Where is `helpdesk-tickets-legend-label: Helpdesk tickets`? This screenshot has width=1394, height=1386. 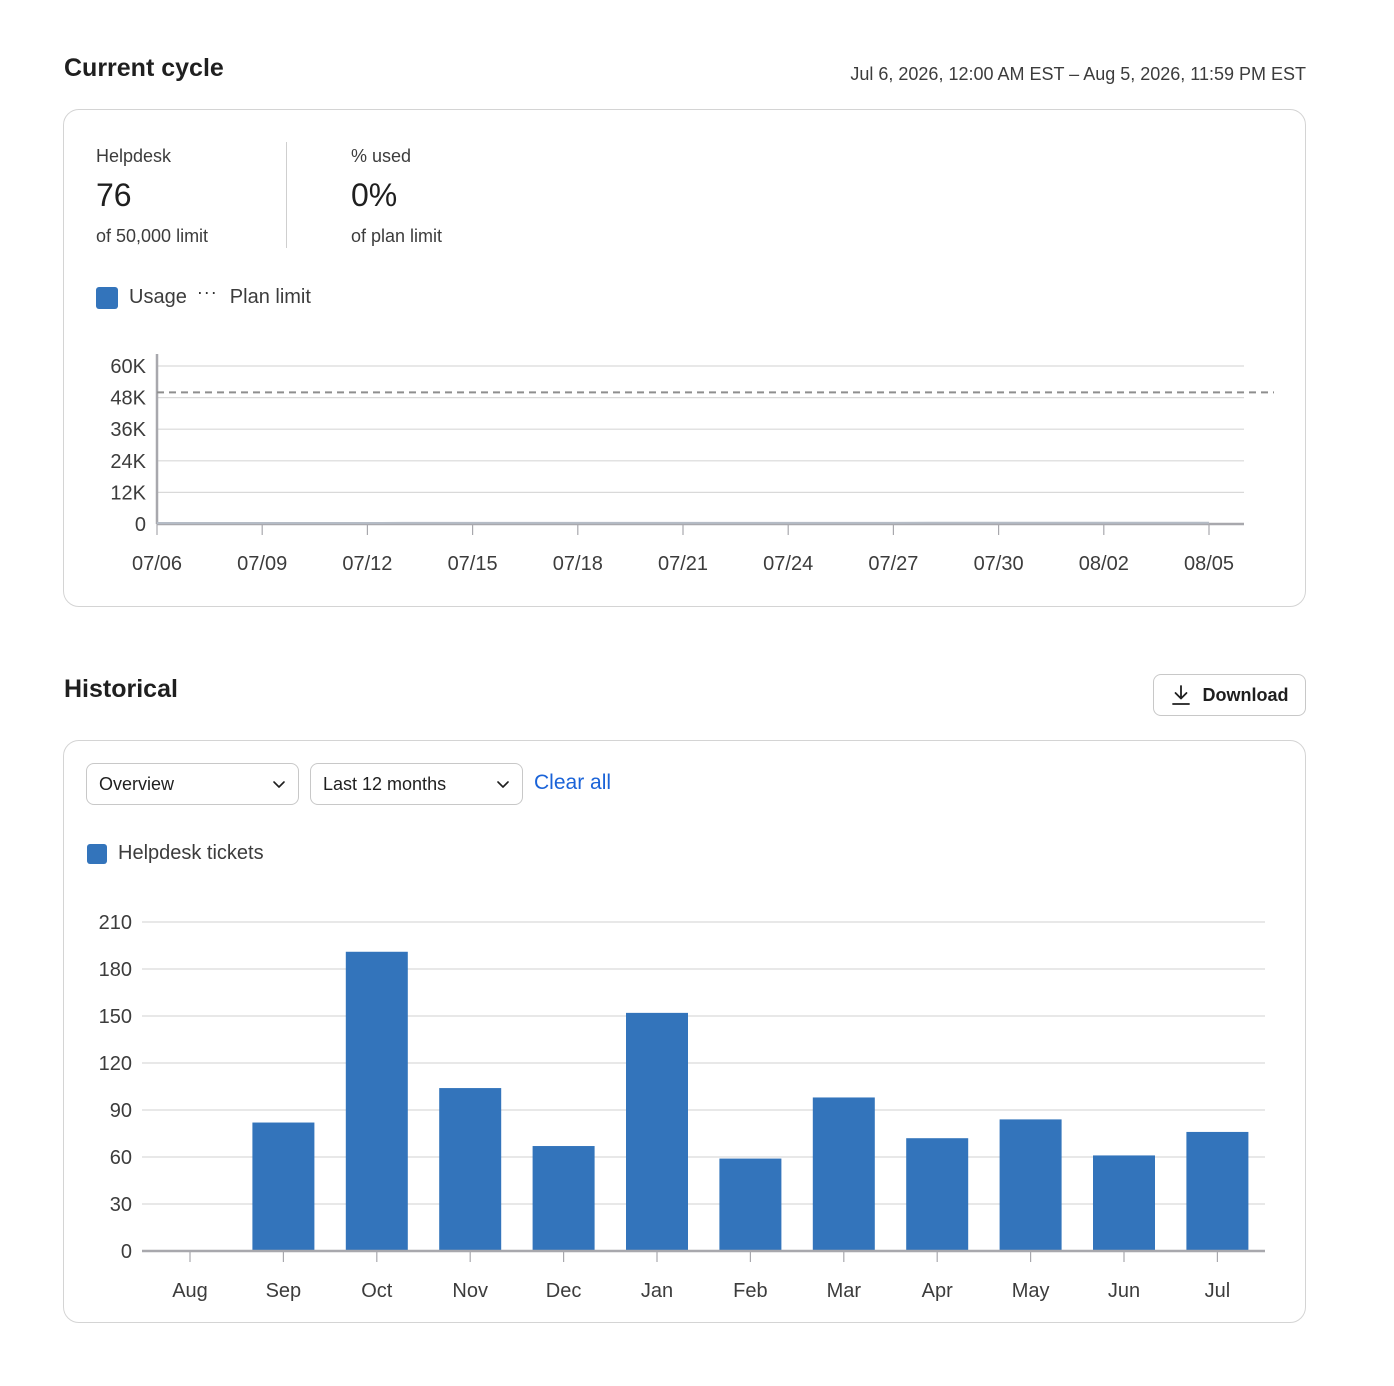 helpdesk-tickets-legend-label: Helpdesk tickets is located at coordinates (191, 853).